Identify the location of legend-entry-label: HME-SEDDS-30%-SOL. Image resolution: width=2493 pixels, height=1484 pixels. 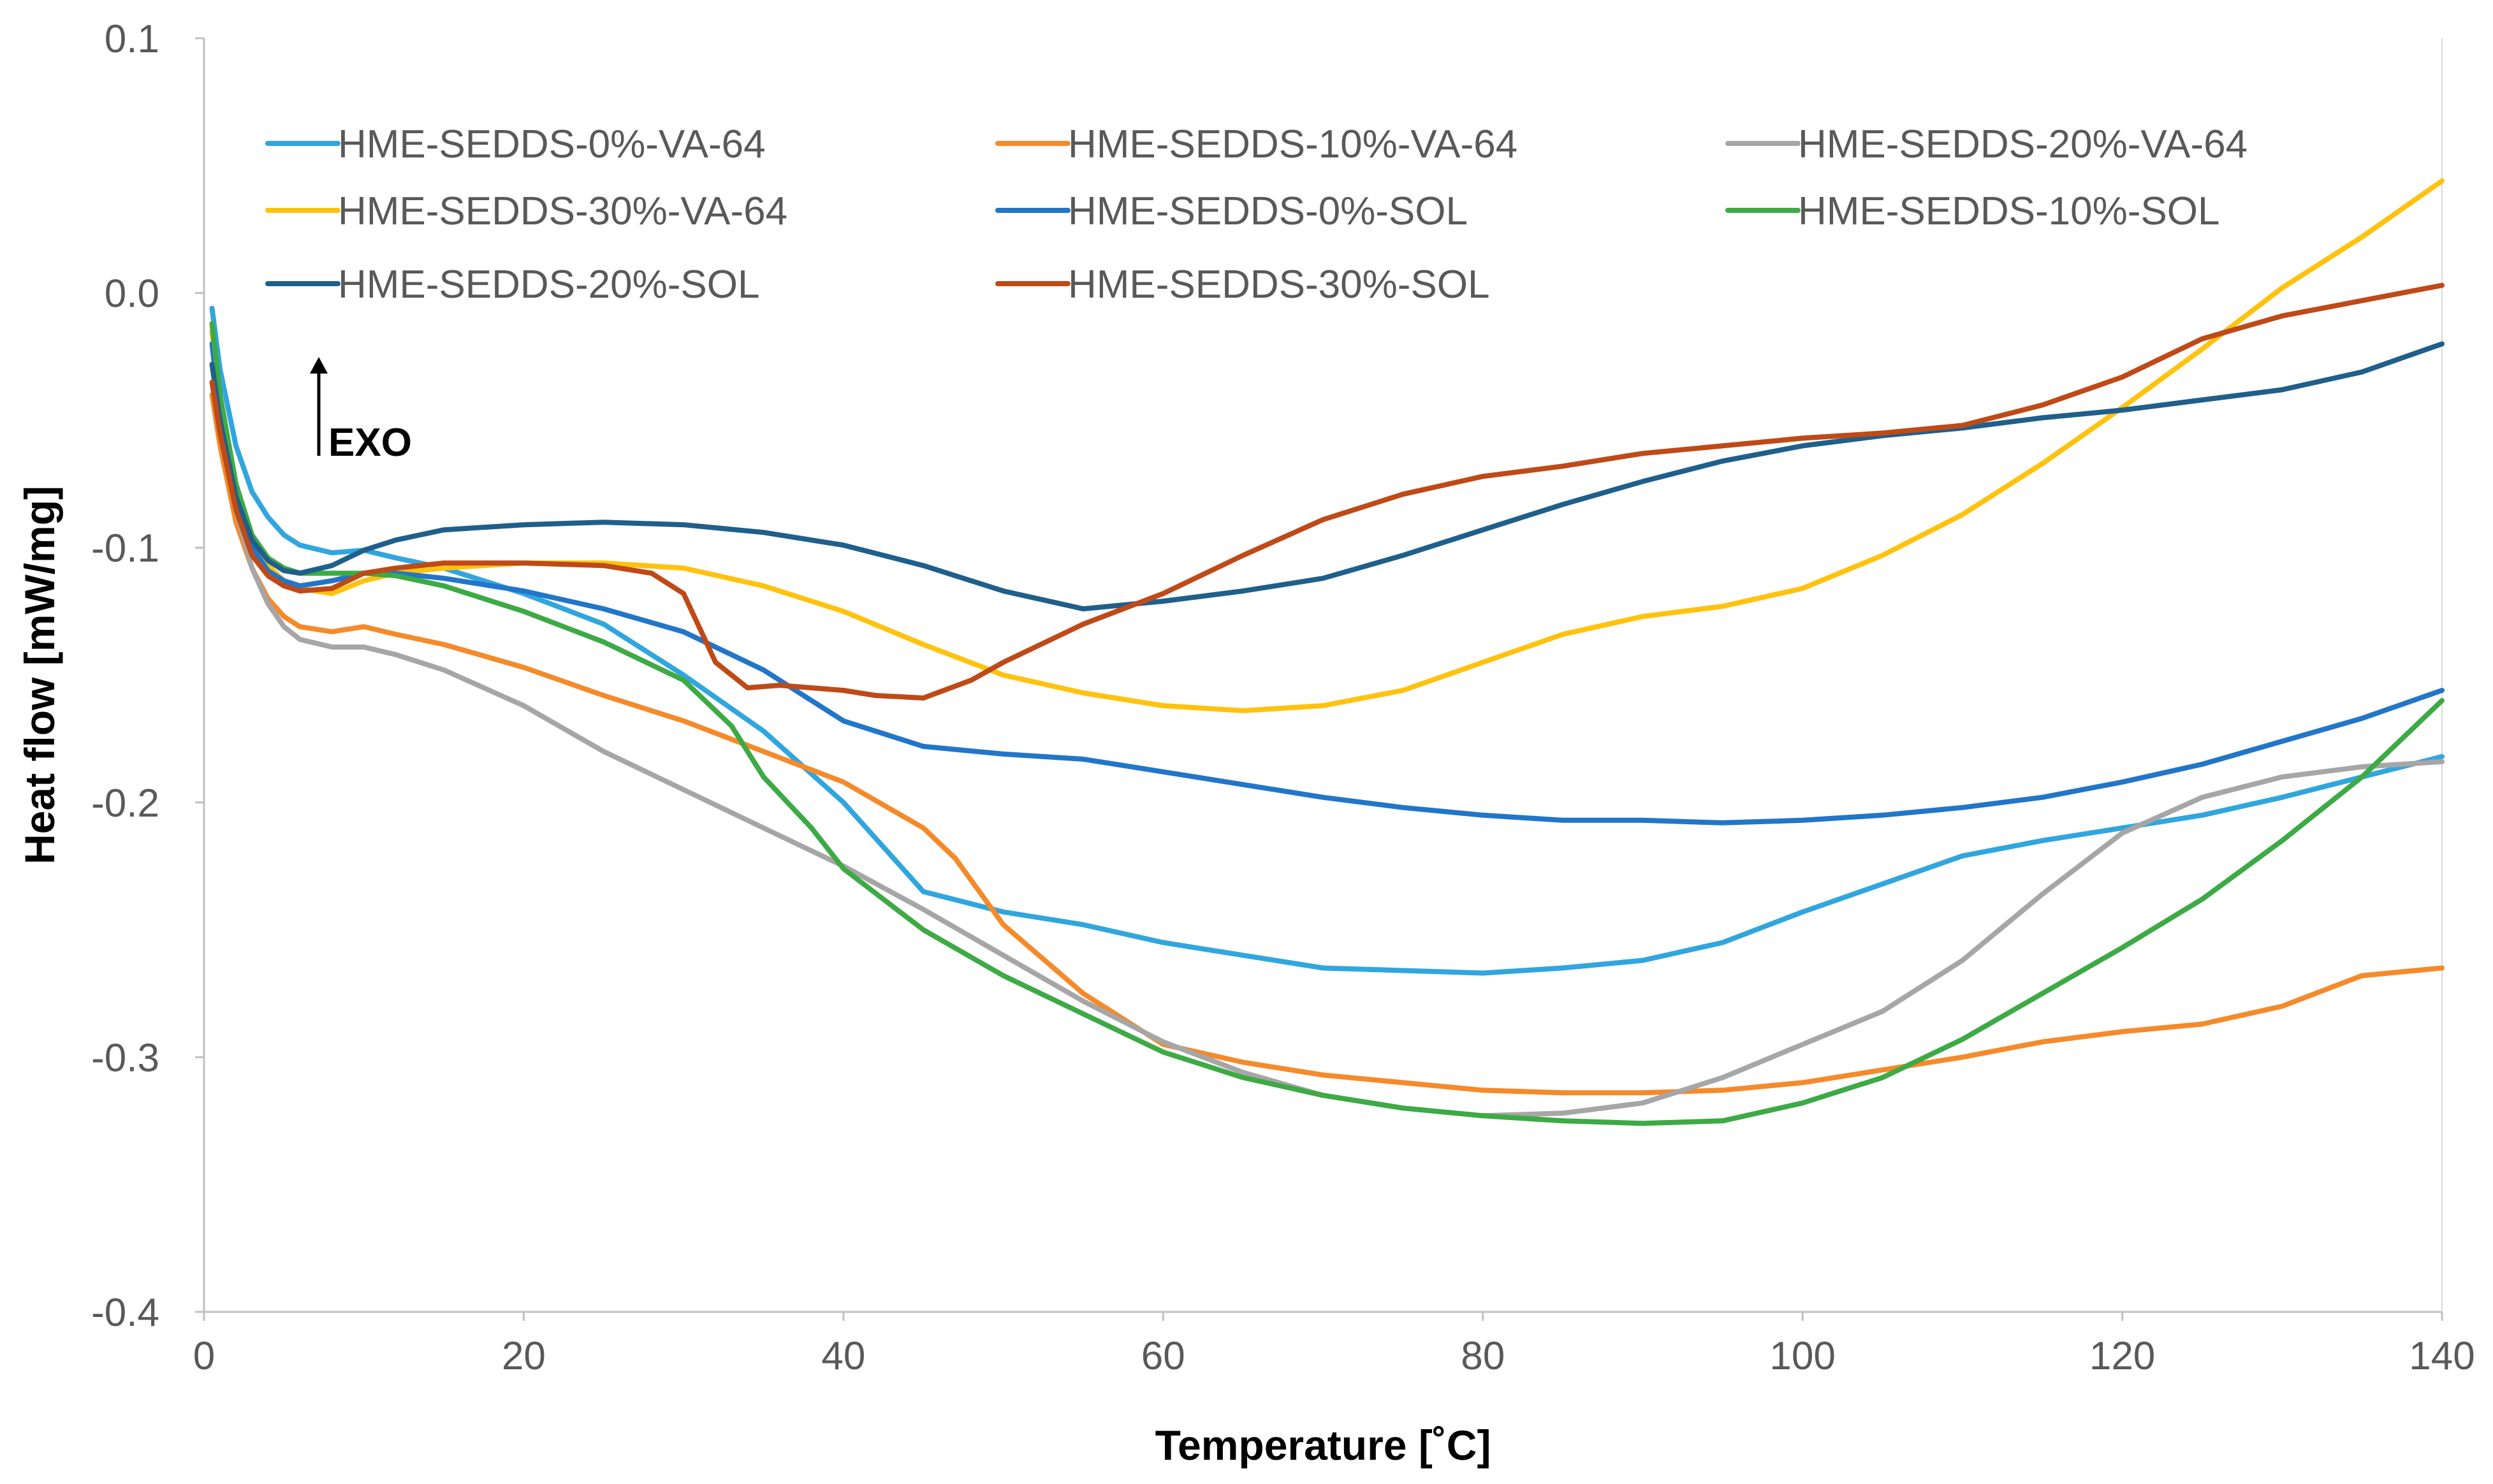
(1278, 285).